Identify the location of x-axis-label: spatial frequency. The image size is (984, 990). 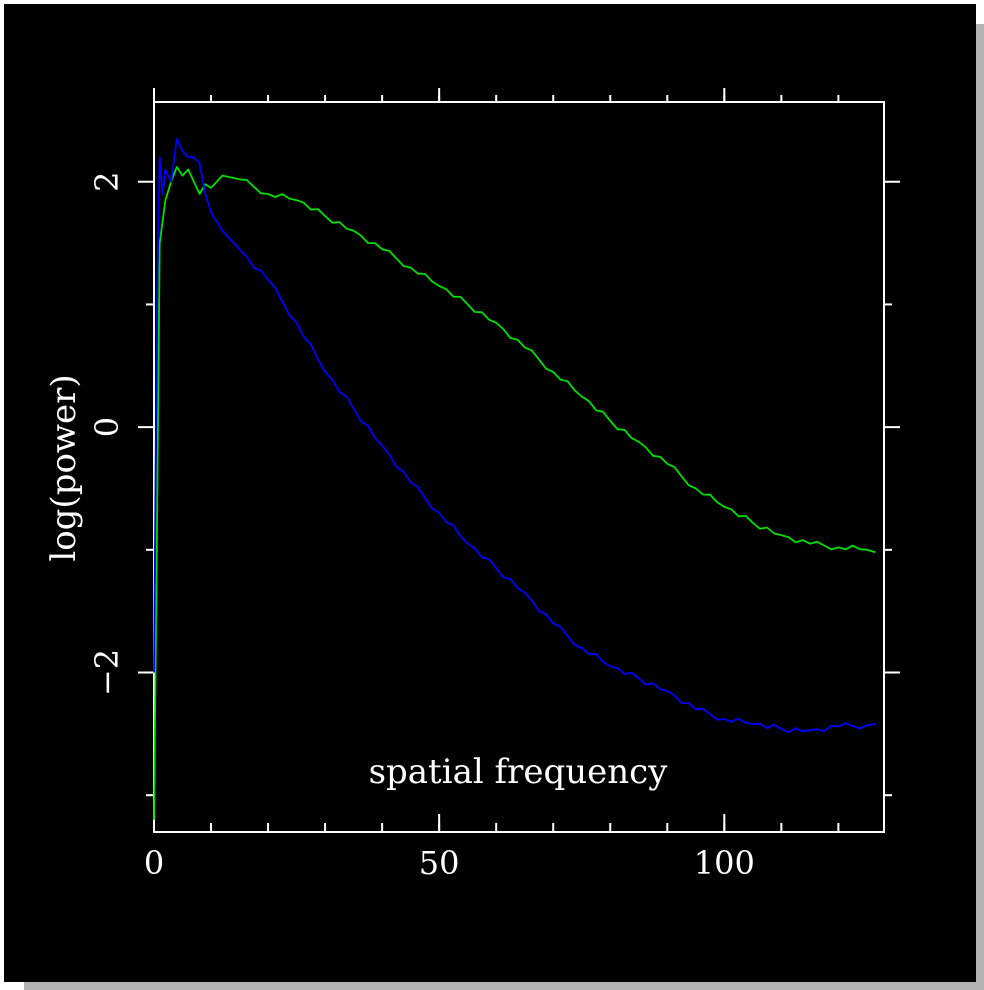
(519, 772).